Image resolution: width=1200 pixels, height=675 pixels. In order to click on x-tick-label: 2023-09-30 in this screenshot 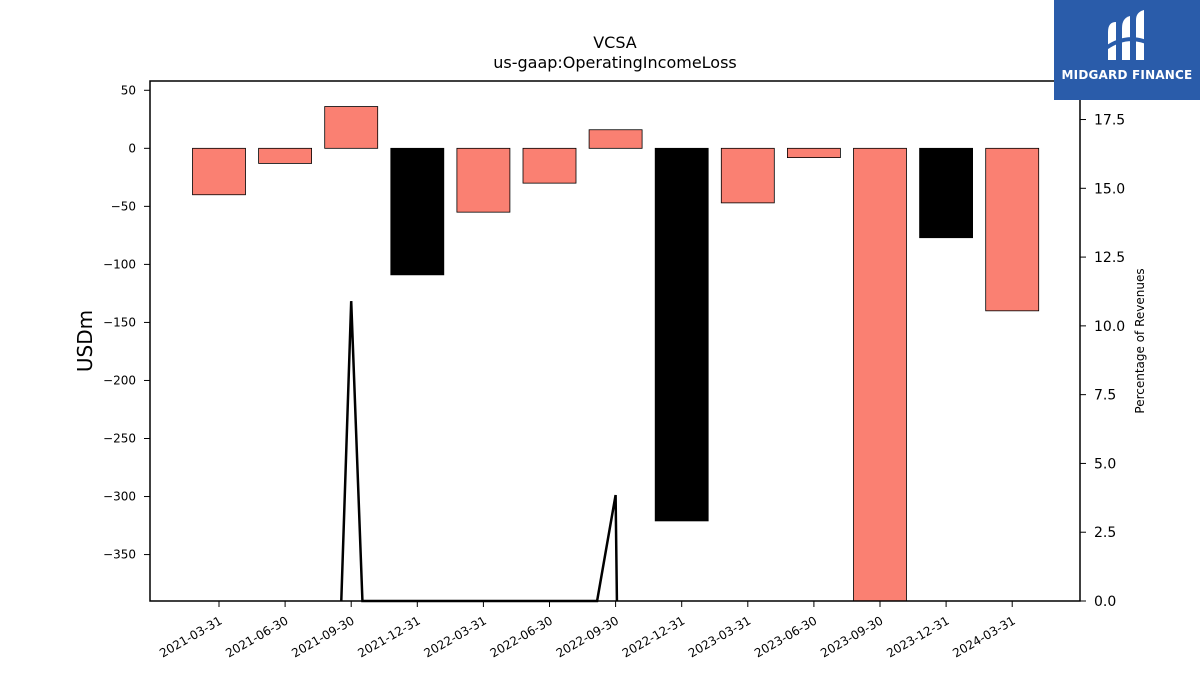, I will do `click(851, 636)`.